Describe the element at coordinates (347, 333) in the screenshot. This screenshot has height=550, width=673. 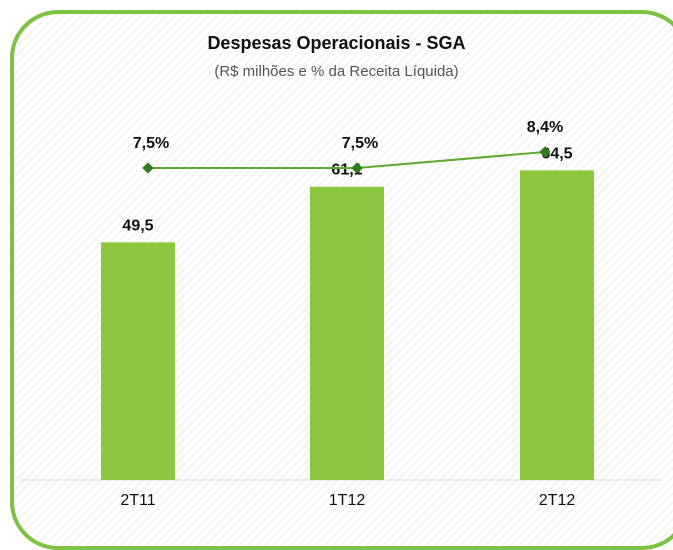
I see `bar-1t12` at that location.